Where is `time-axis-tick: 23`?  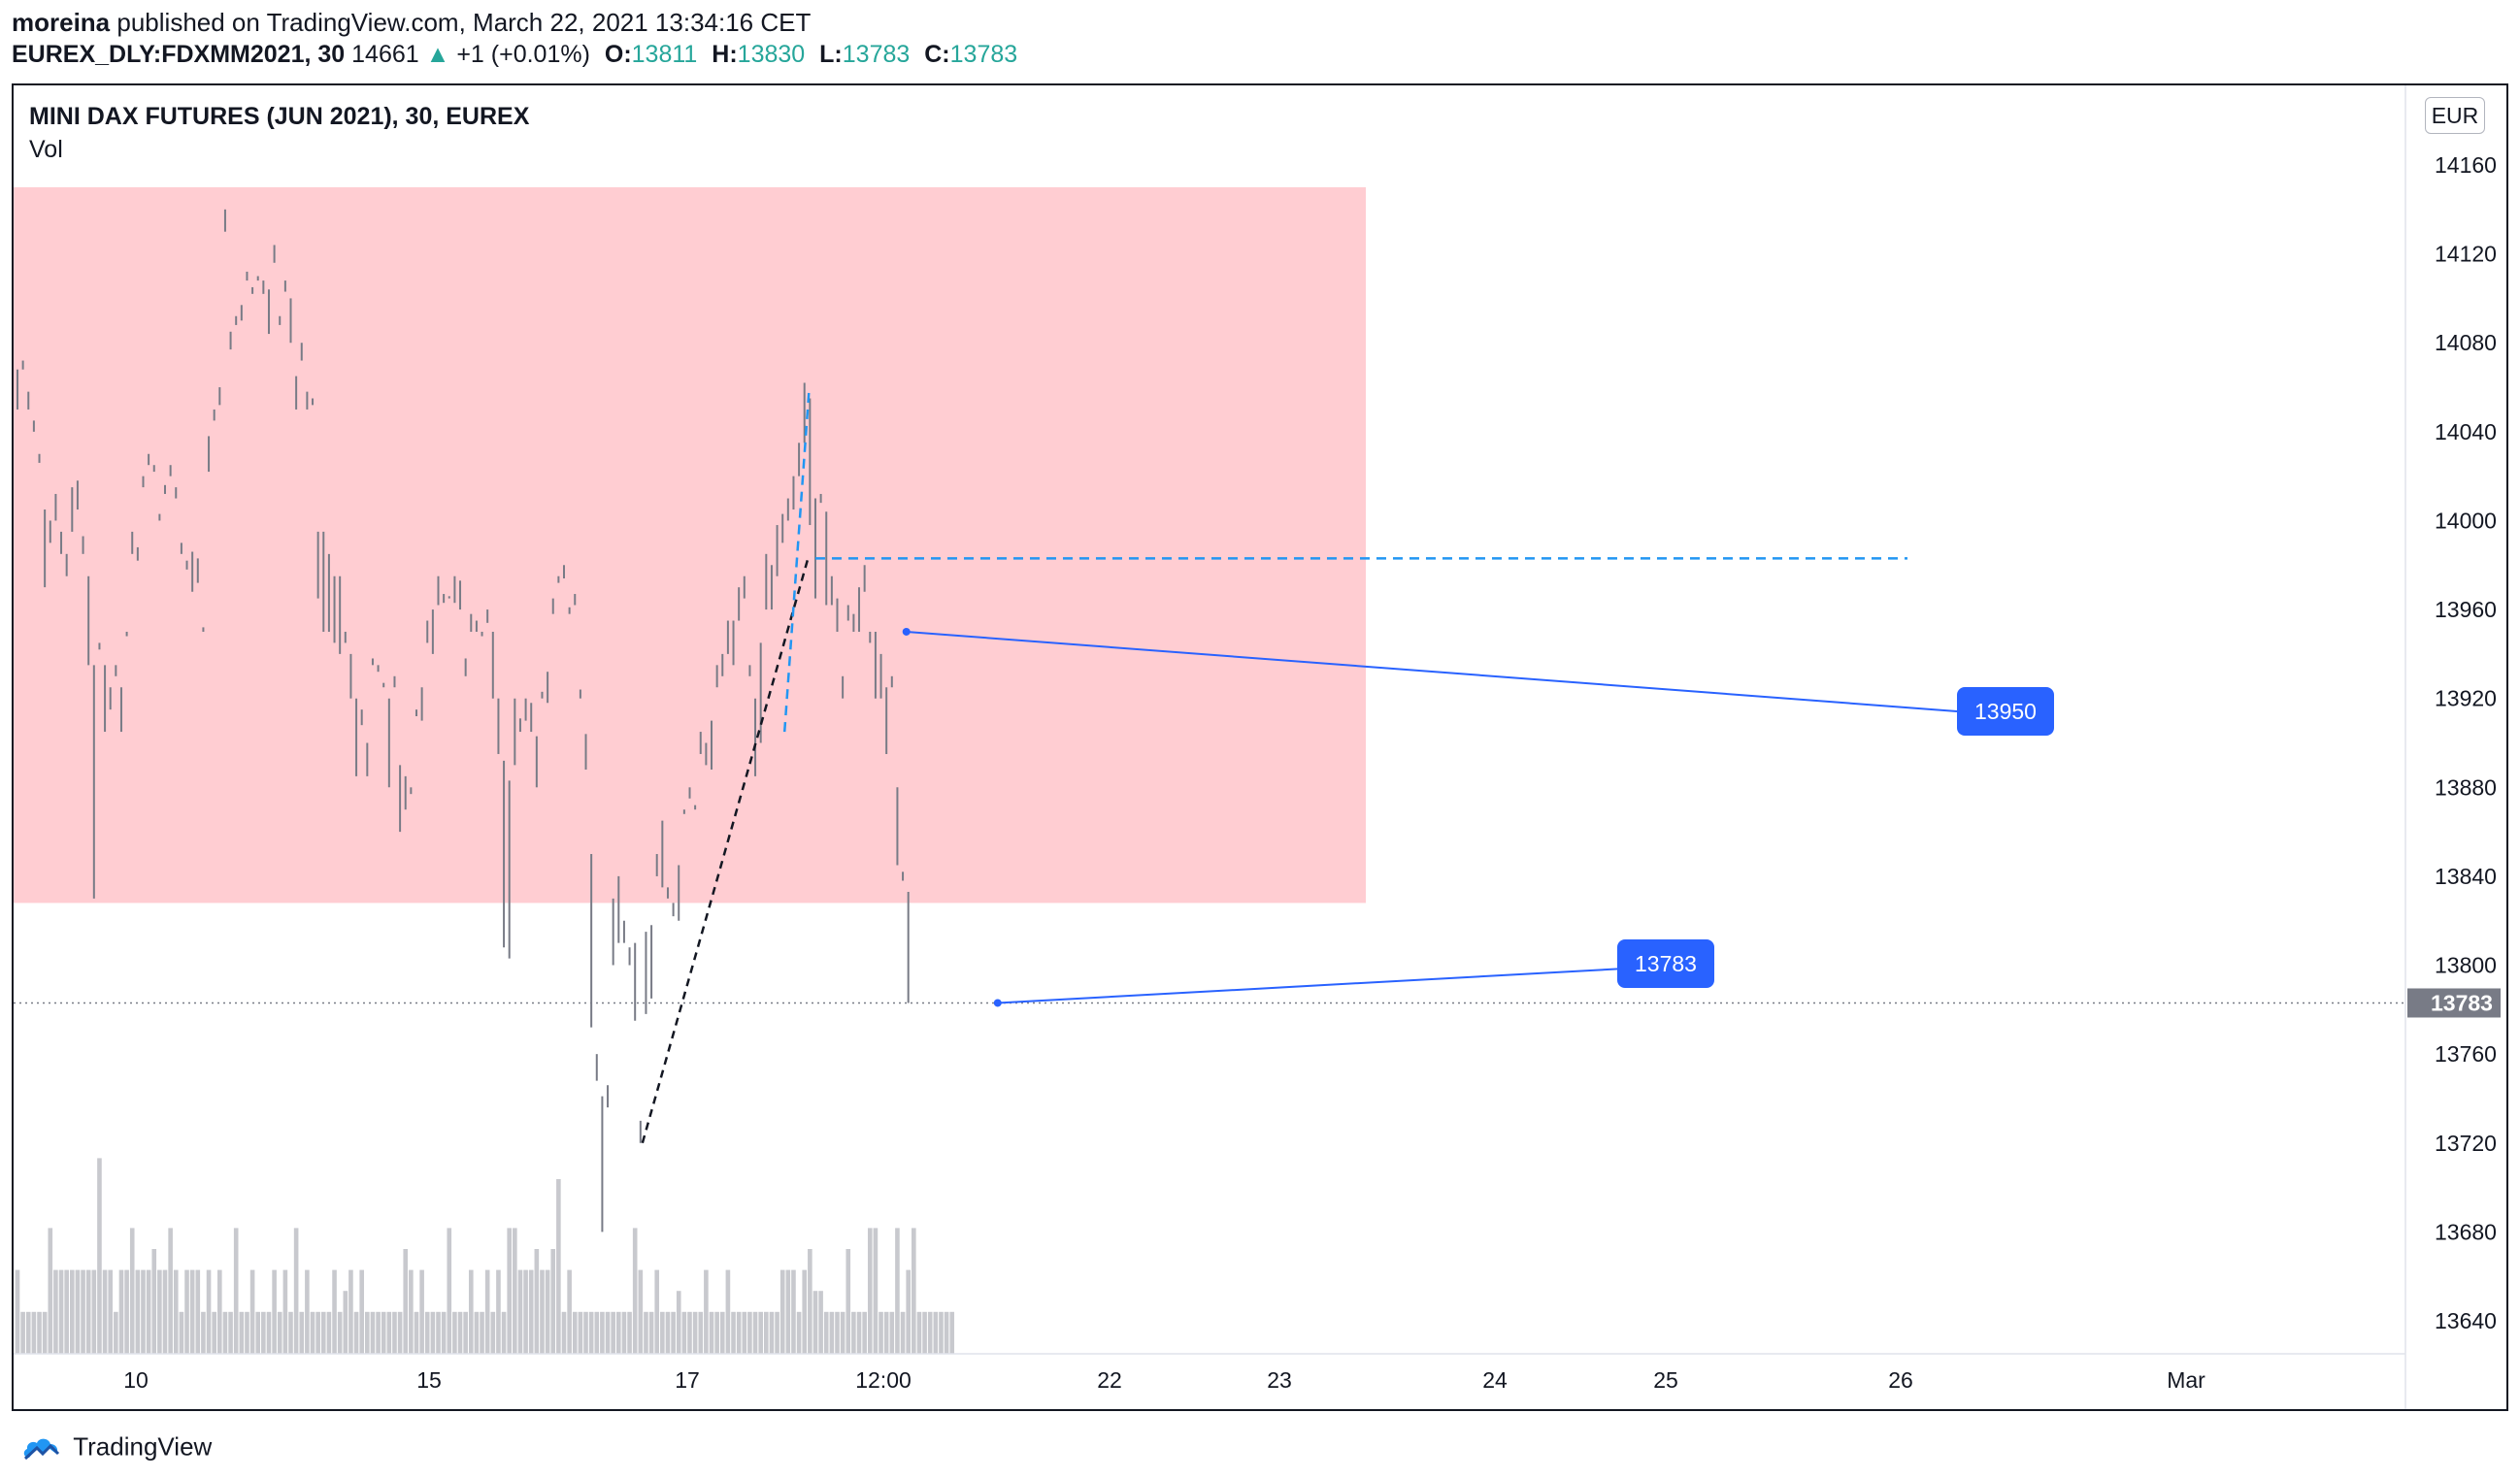 time-axis-tick: 23 is located at coordinates (1279, 1380).